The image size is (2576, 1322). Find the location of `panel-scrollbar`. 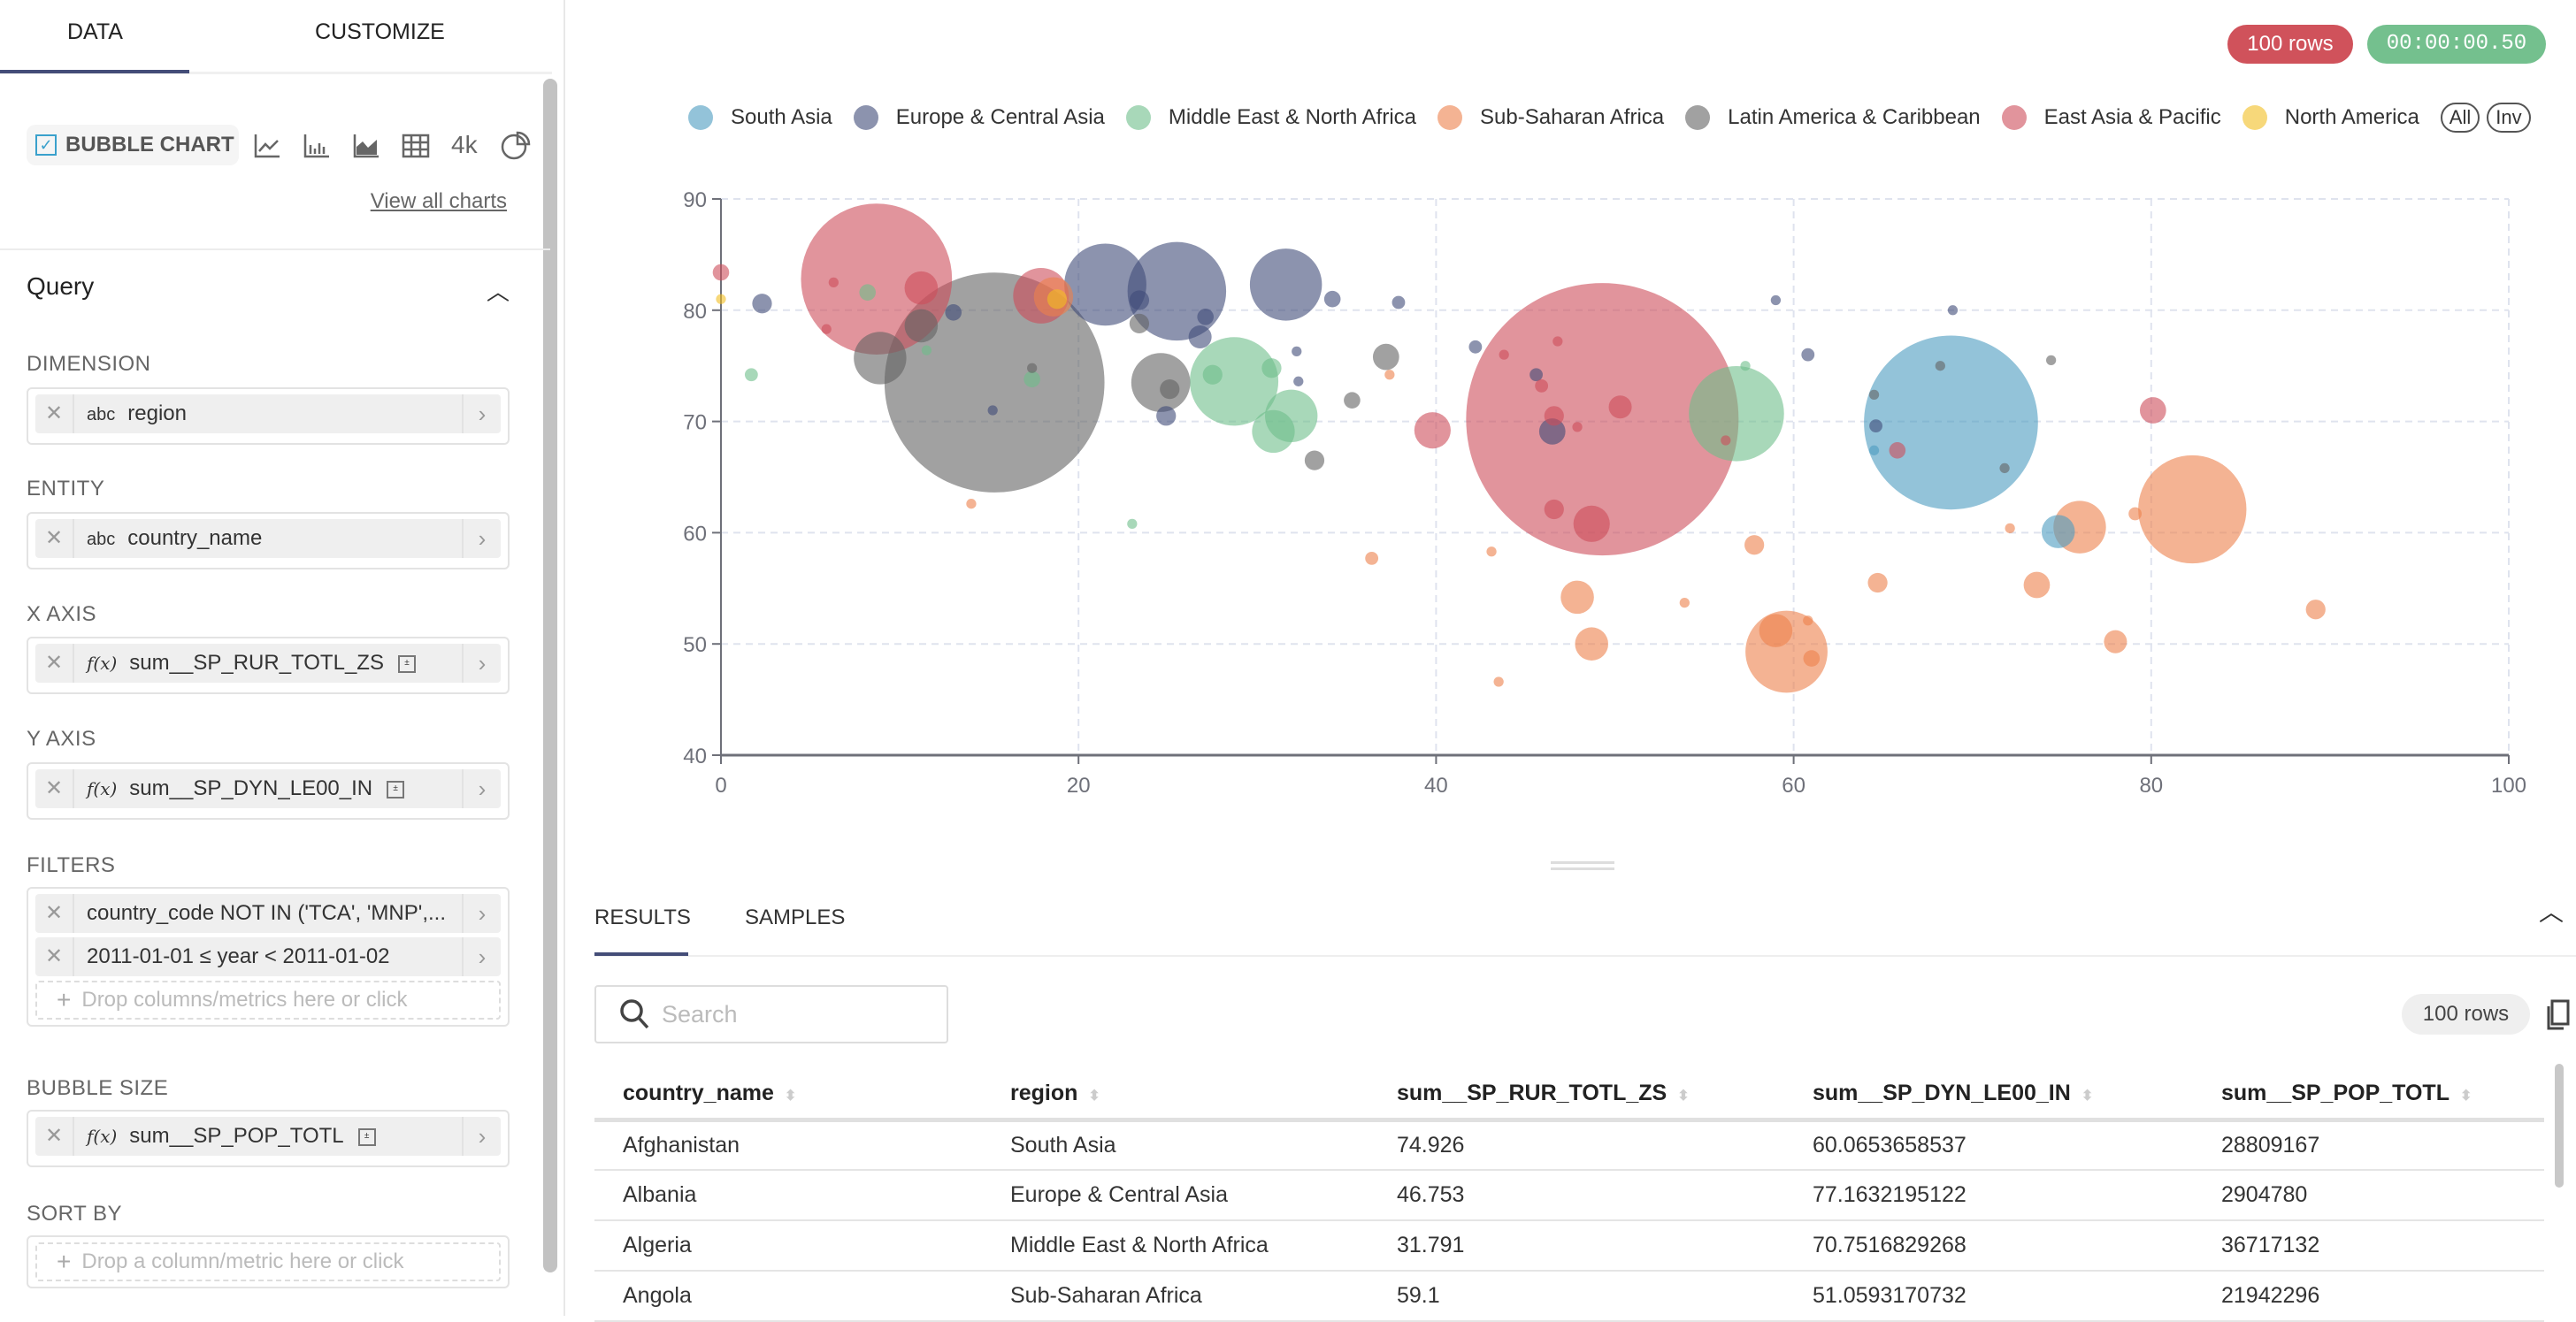

panel-scrollbar is located at coordinates (550, 675).